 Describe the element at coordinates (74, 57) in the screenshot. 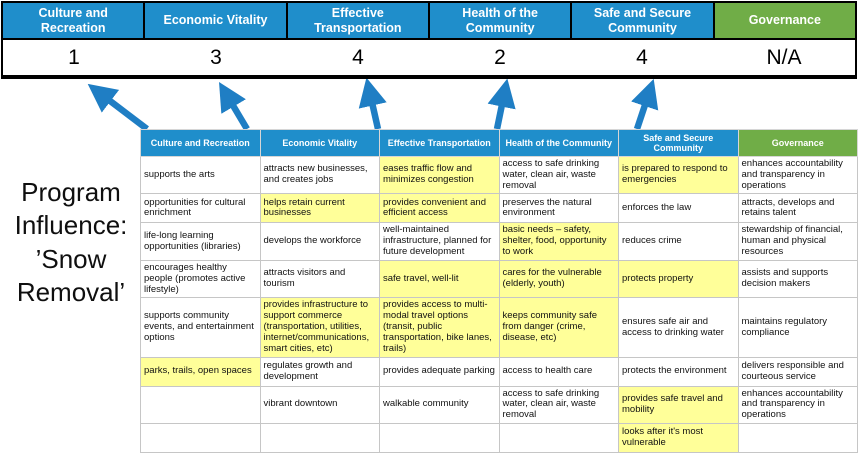

I see `pillar-score-culture-and-recreation: 1` at that location.